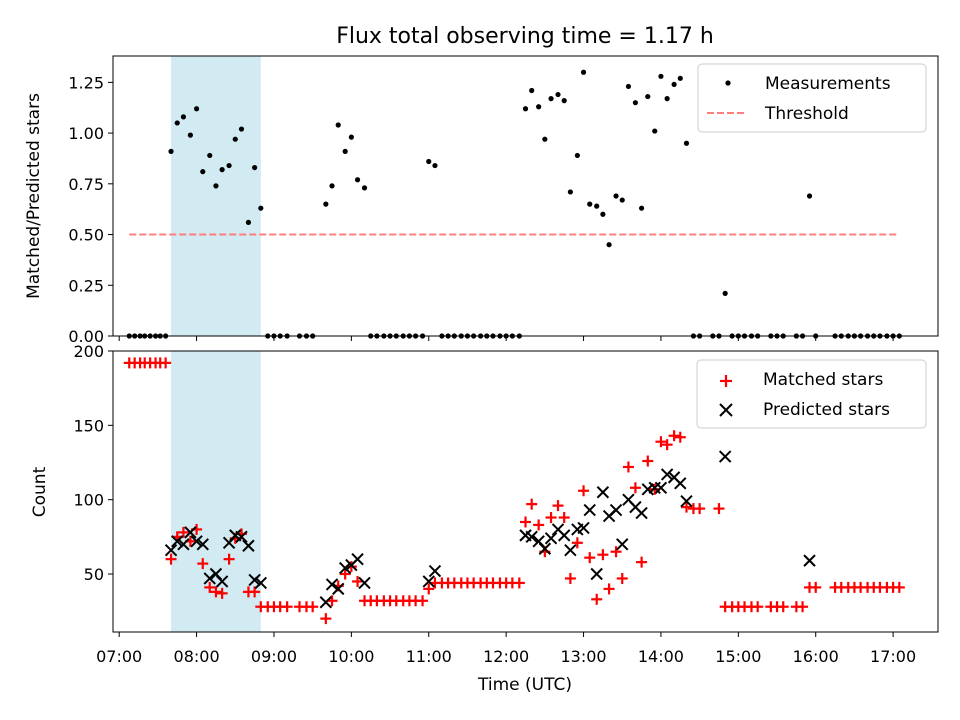  What do you see at coordinates (88, 425) in the screenshot?
I see `bottom-y-tick-label: 150` at bounding box center [88, 425].